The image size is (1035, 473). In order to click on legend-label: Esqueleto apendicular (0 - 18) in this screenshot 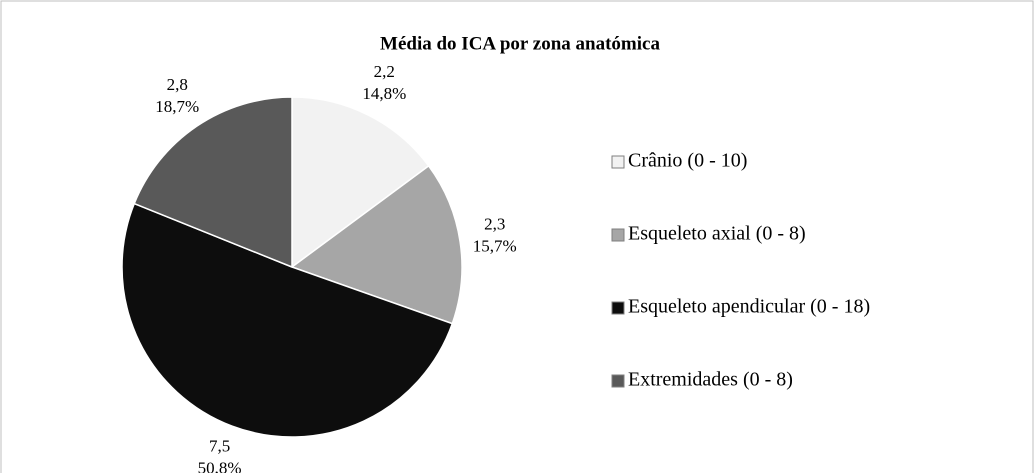, I will do `click(749, 307)`.